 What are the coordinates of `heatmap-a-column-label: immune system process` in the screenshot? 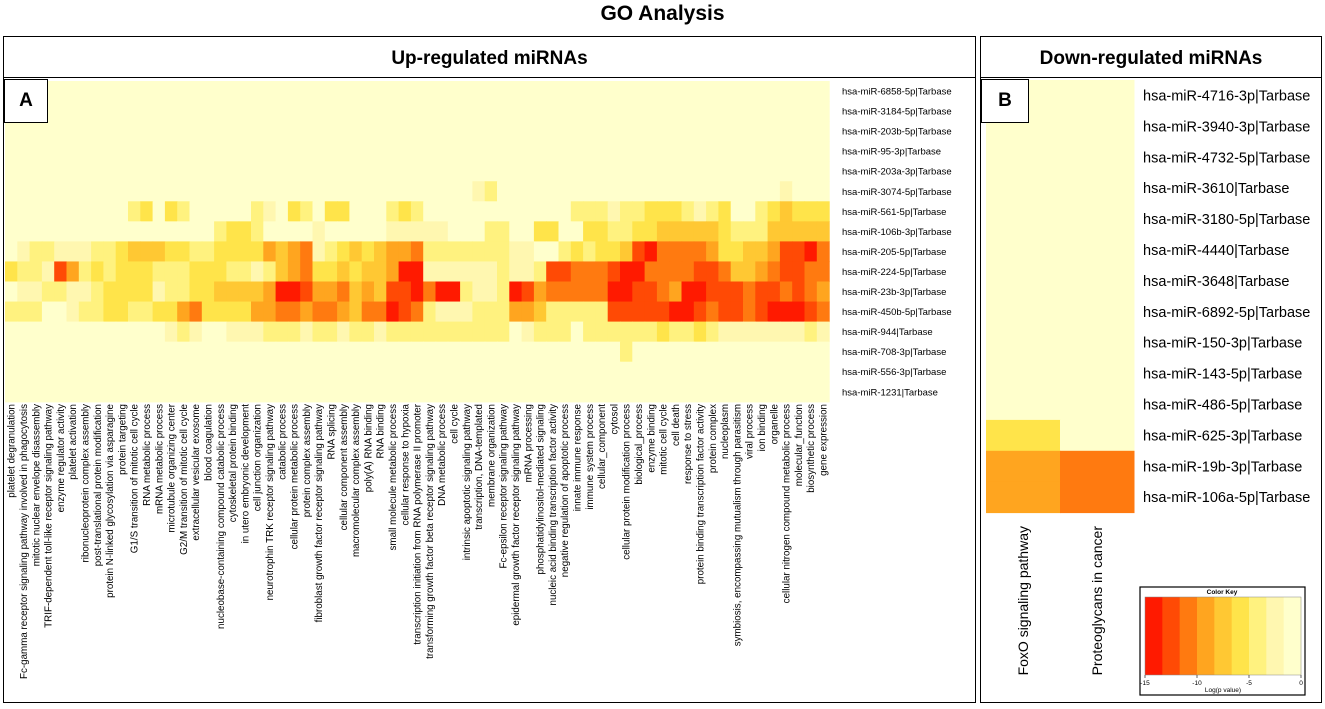 It's located at (590, 457).